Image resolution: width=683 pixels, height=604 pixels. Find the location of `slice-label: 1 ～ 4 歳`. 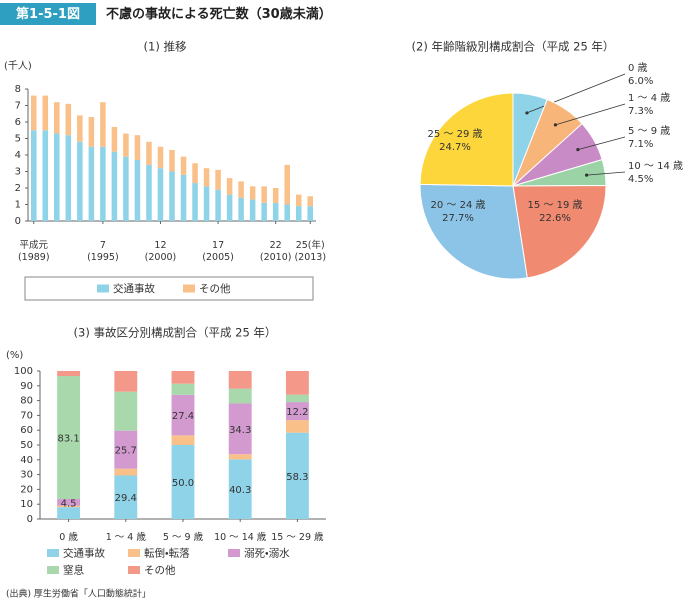

slice-label: 1 ～ 4 歳 is located at coordinates (649, 98).